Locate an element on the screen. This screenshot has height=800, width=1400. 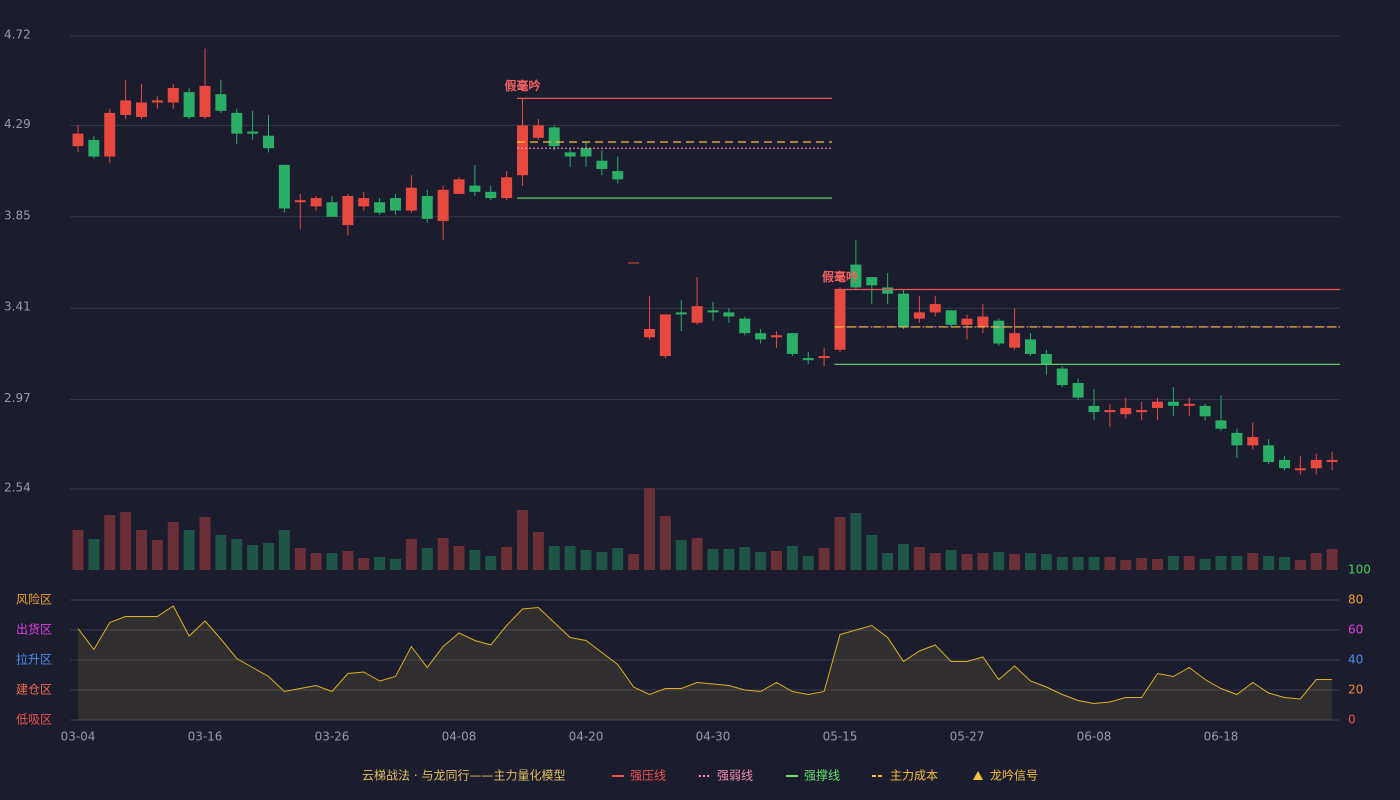
area-fill is located at coordinates (705, 663).